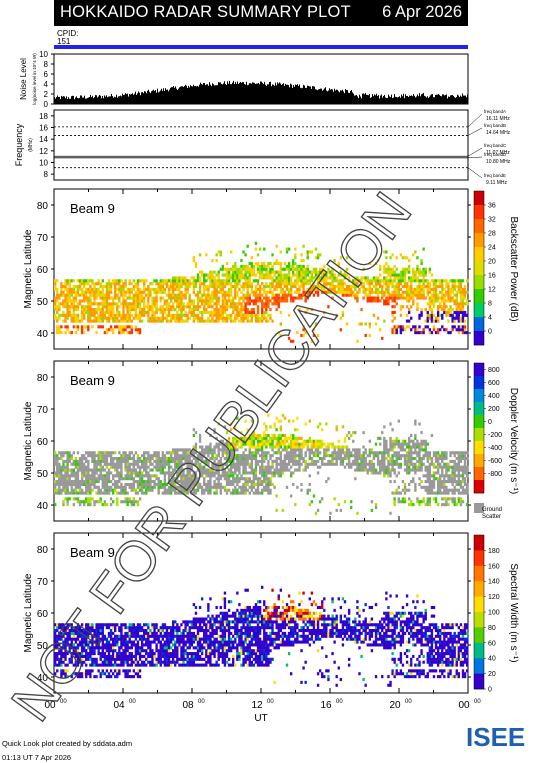 This screenshot has width=536, height=763. What do you see at coordinates (498, 119) in the screenshot?
I see `band-value-label: 16.11 MHz` at bounding box center [498, 119].